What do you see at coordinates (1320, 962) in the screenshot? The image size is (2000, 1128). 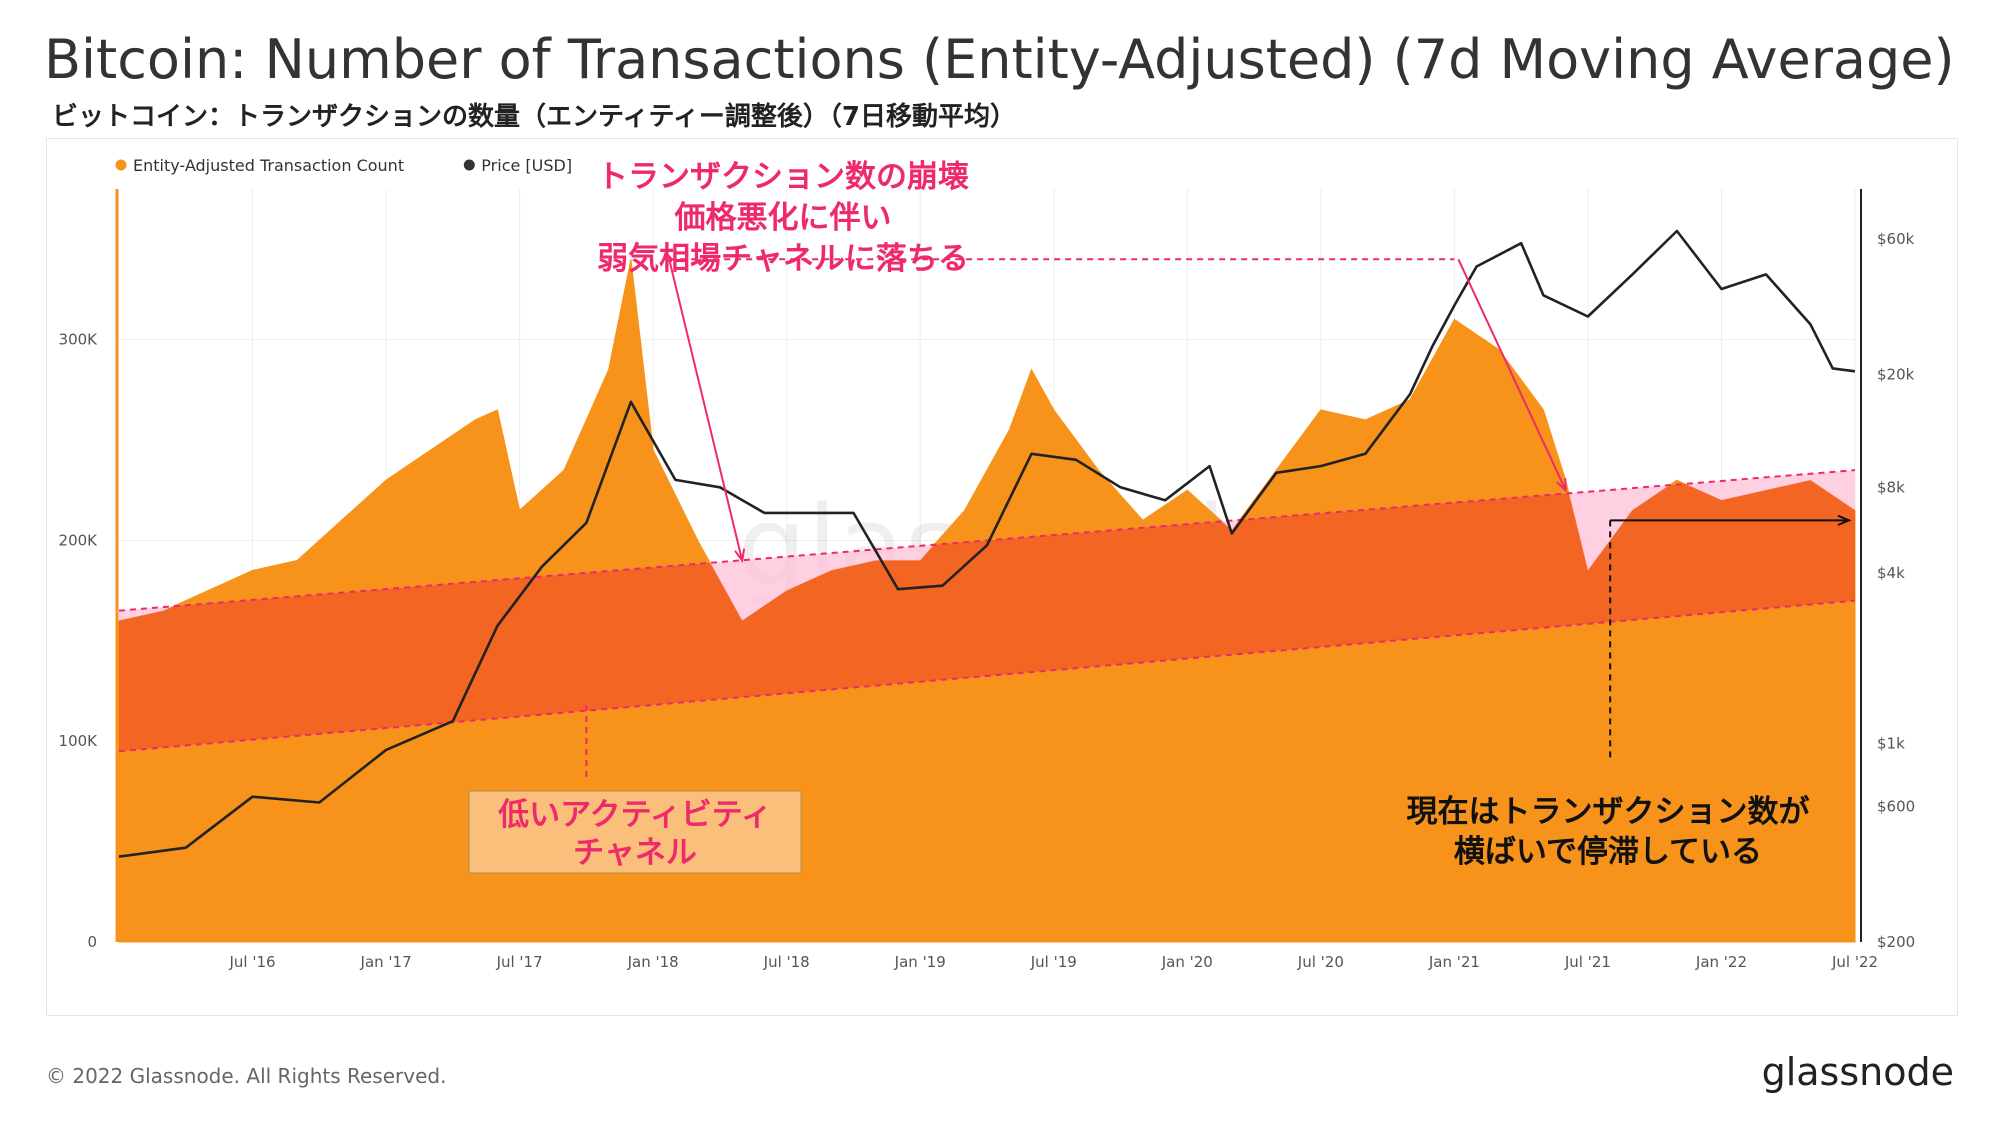 I see `x-tick-label: Jul '20` at bounding box center [1320, 962].